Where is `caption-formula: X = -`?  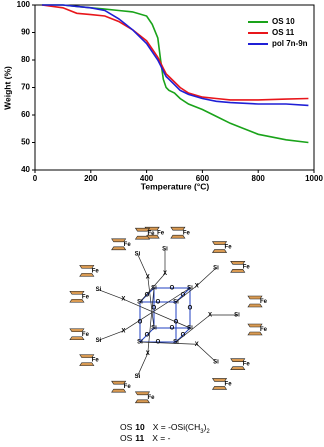 caption-formula: X = - is located at coordinates (161, 438).